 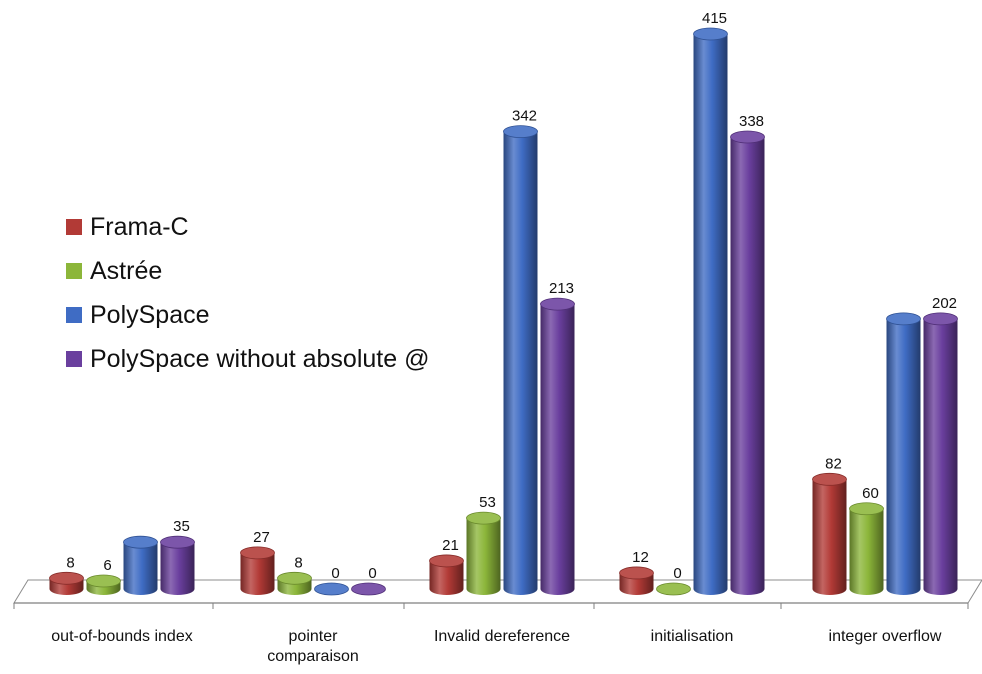 I want to click on data-label: 53, so click(x=487, y=502).